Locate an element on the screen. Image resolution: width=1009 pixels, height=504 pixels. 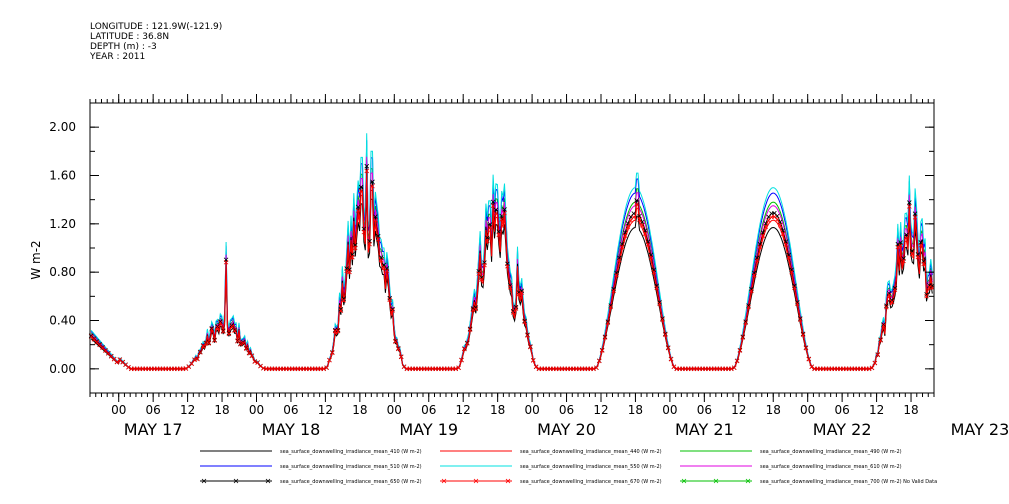
longitude-label: LONGITUDE : 121.9W(-121.9) is located at coordinates (156, 27).